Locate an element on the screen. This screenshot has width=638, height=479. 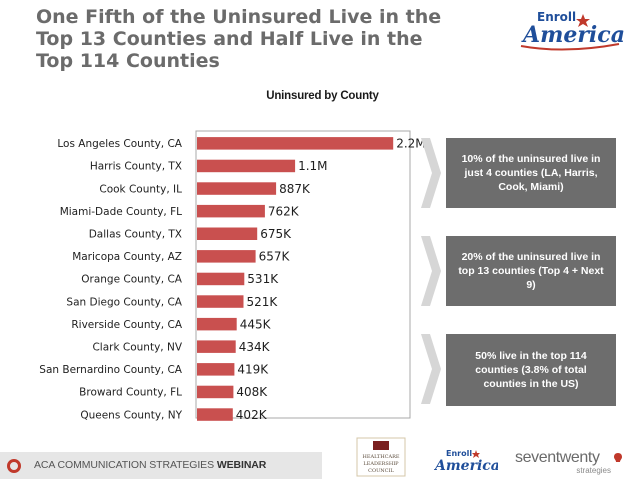
building-icon is located at coordinates (381, 445).